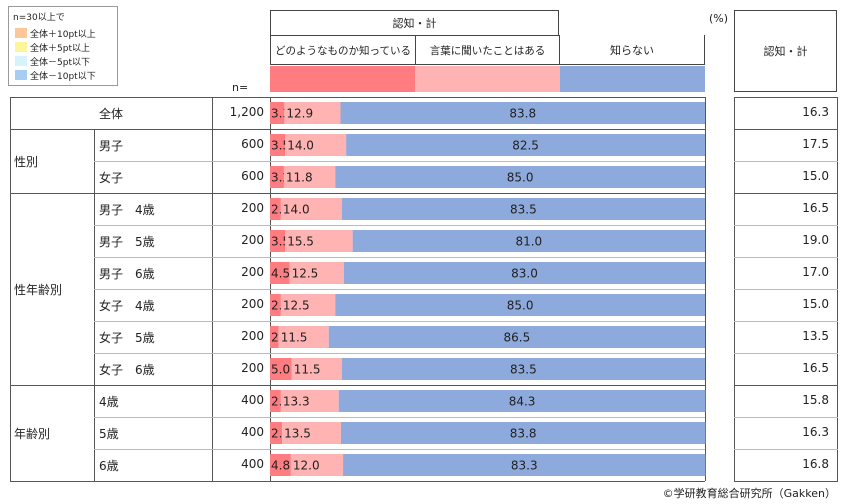  What do you see at coordinates (815, 400) in the screenshot?
I see `row-awareness-total: 15.8` at bounding box center [815, 400].